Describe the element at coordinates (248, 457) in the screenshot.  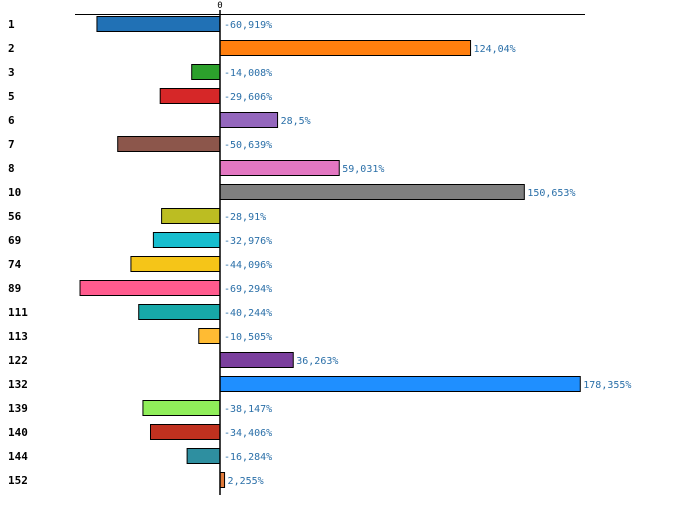
I see `value-label-144: -16,284%` at that location.